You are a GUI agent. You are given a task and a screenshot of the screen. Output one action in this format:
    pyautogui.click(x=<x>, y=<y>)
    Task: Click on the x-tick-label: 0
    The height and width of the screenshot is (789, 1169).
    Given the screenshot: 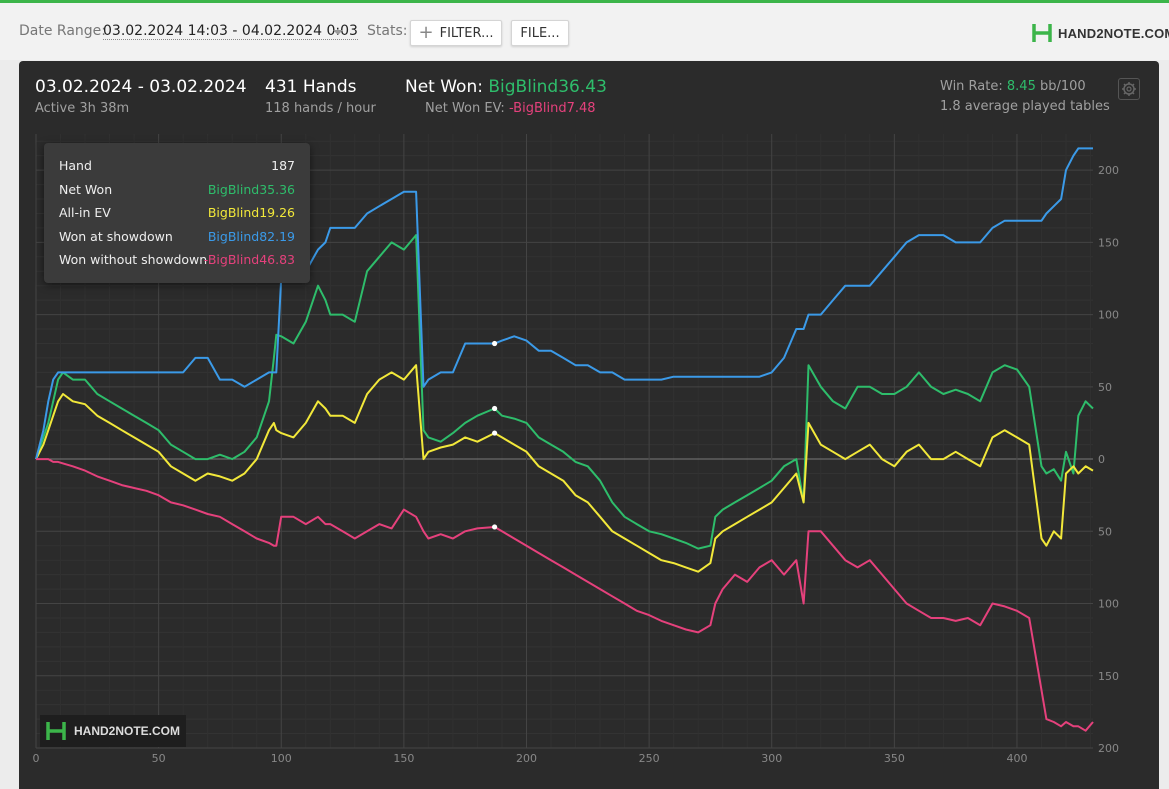 What is the action you would take?
    pyautogui.click(x=36, y=758)
    